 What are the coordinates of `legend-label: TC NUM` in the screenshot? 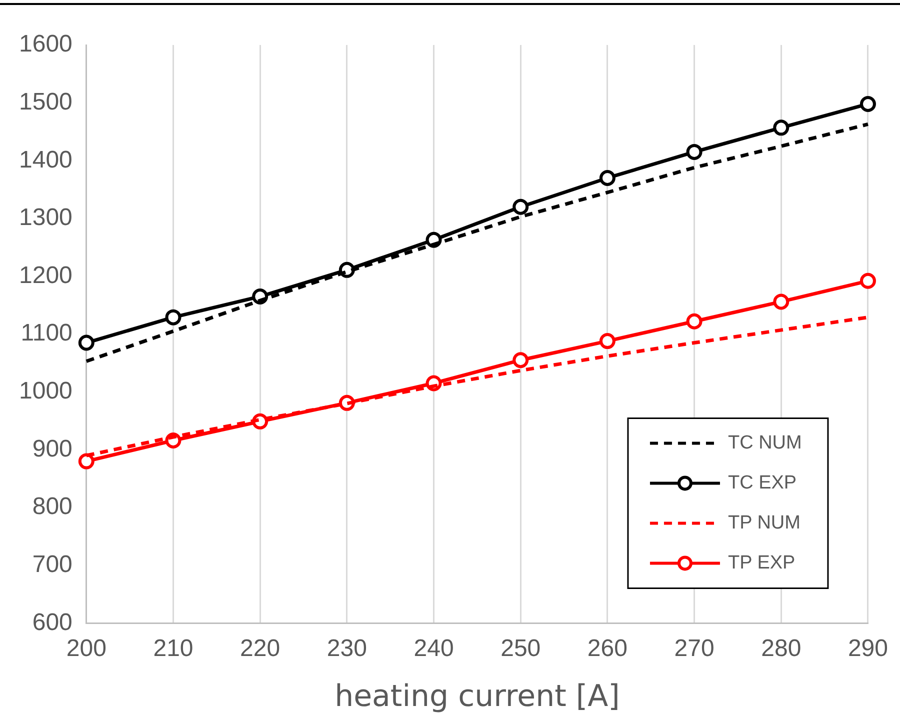 It's located at (765, 443).